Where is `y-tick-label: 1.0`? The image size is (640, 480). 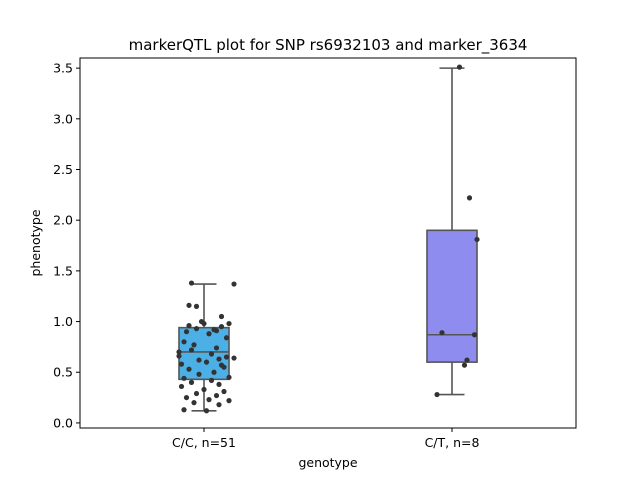
y-tick-label: 1.0 is located at coordinates (63, 321).